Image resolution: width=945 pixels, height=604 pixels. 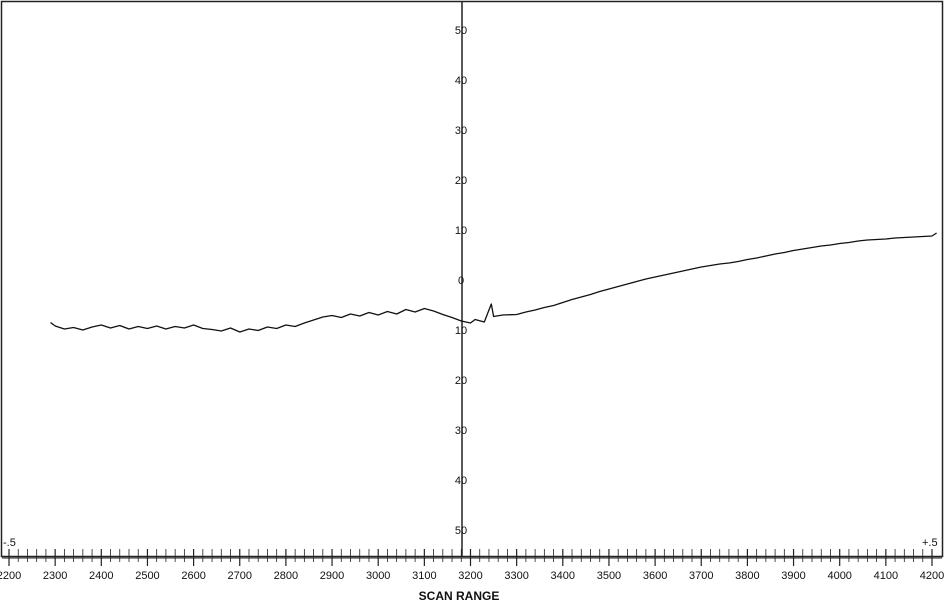 I want to click on x-tick-label: 3600, so click(x=655, y=576).